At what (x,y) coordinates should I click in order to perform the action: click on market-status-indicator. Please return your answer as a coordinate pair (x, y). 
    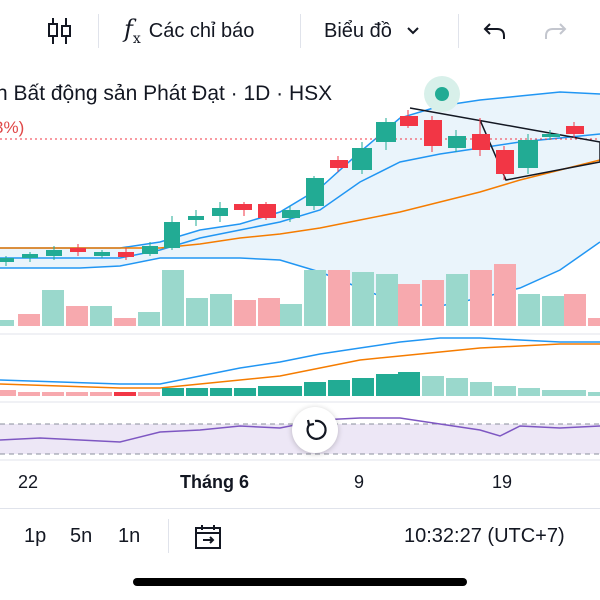
    Looking at the image, I should click on (442, 94).